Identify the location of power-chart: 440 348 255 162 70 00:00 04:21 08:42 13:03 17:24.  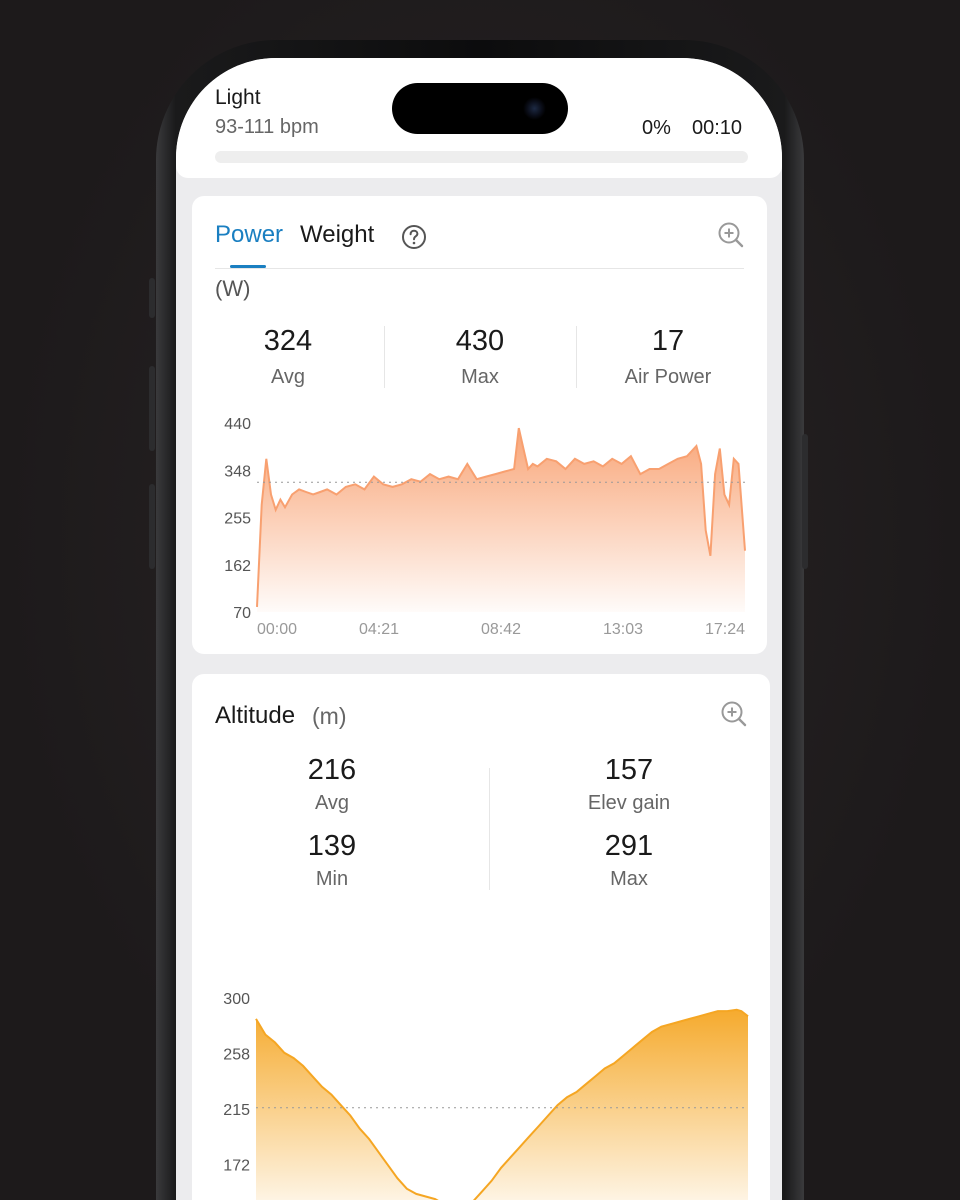
(479, 531).